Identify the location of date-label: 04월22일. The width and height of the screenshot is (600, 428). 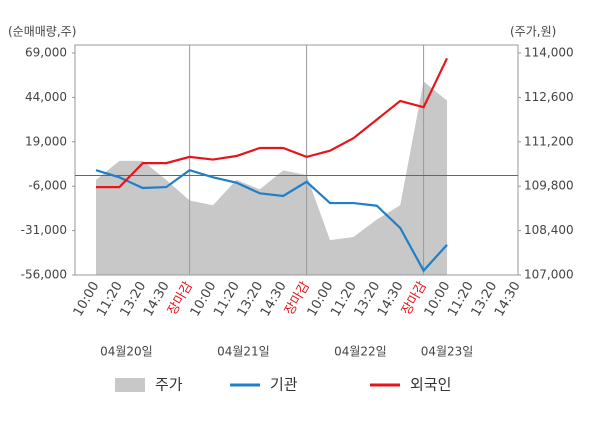
(360, 352).